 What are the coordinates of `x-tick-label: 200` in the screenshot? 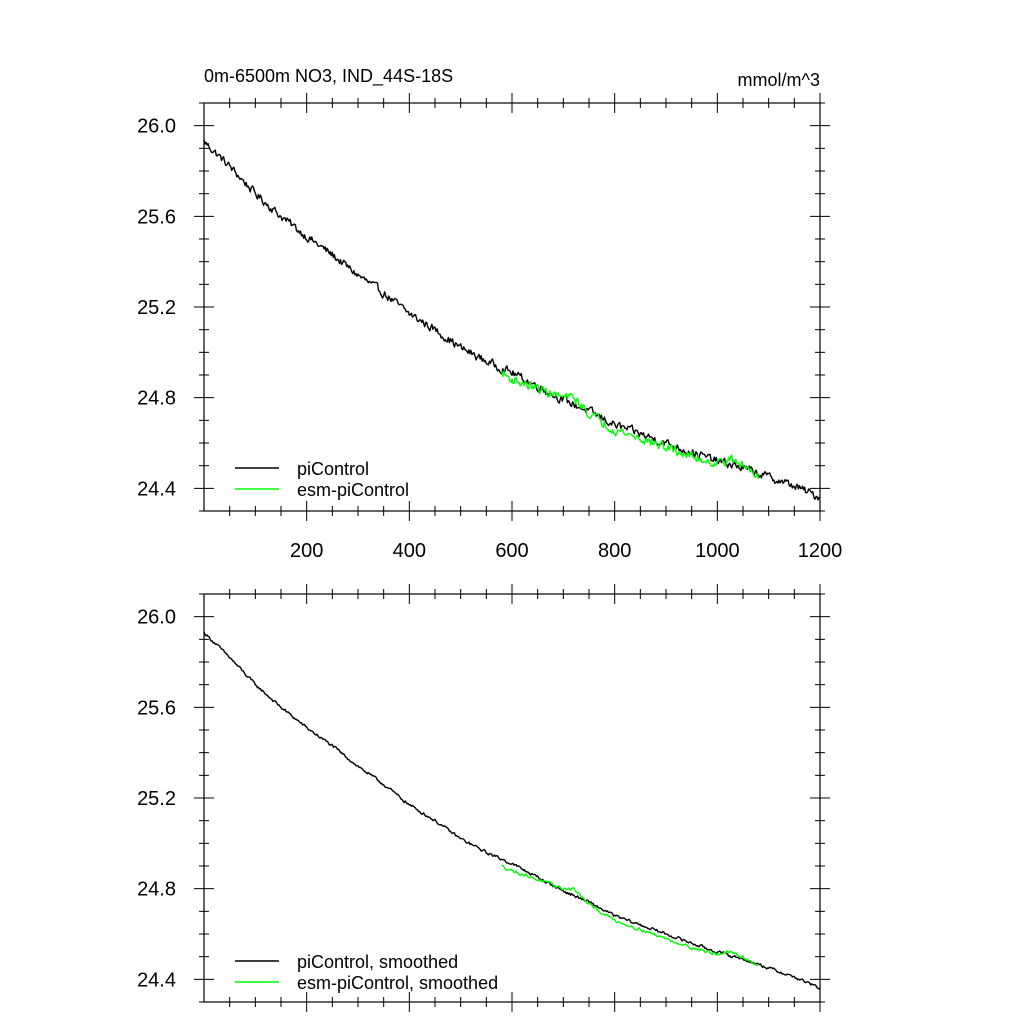 It's located at (306, 551).